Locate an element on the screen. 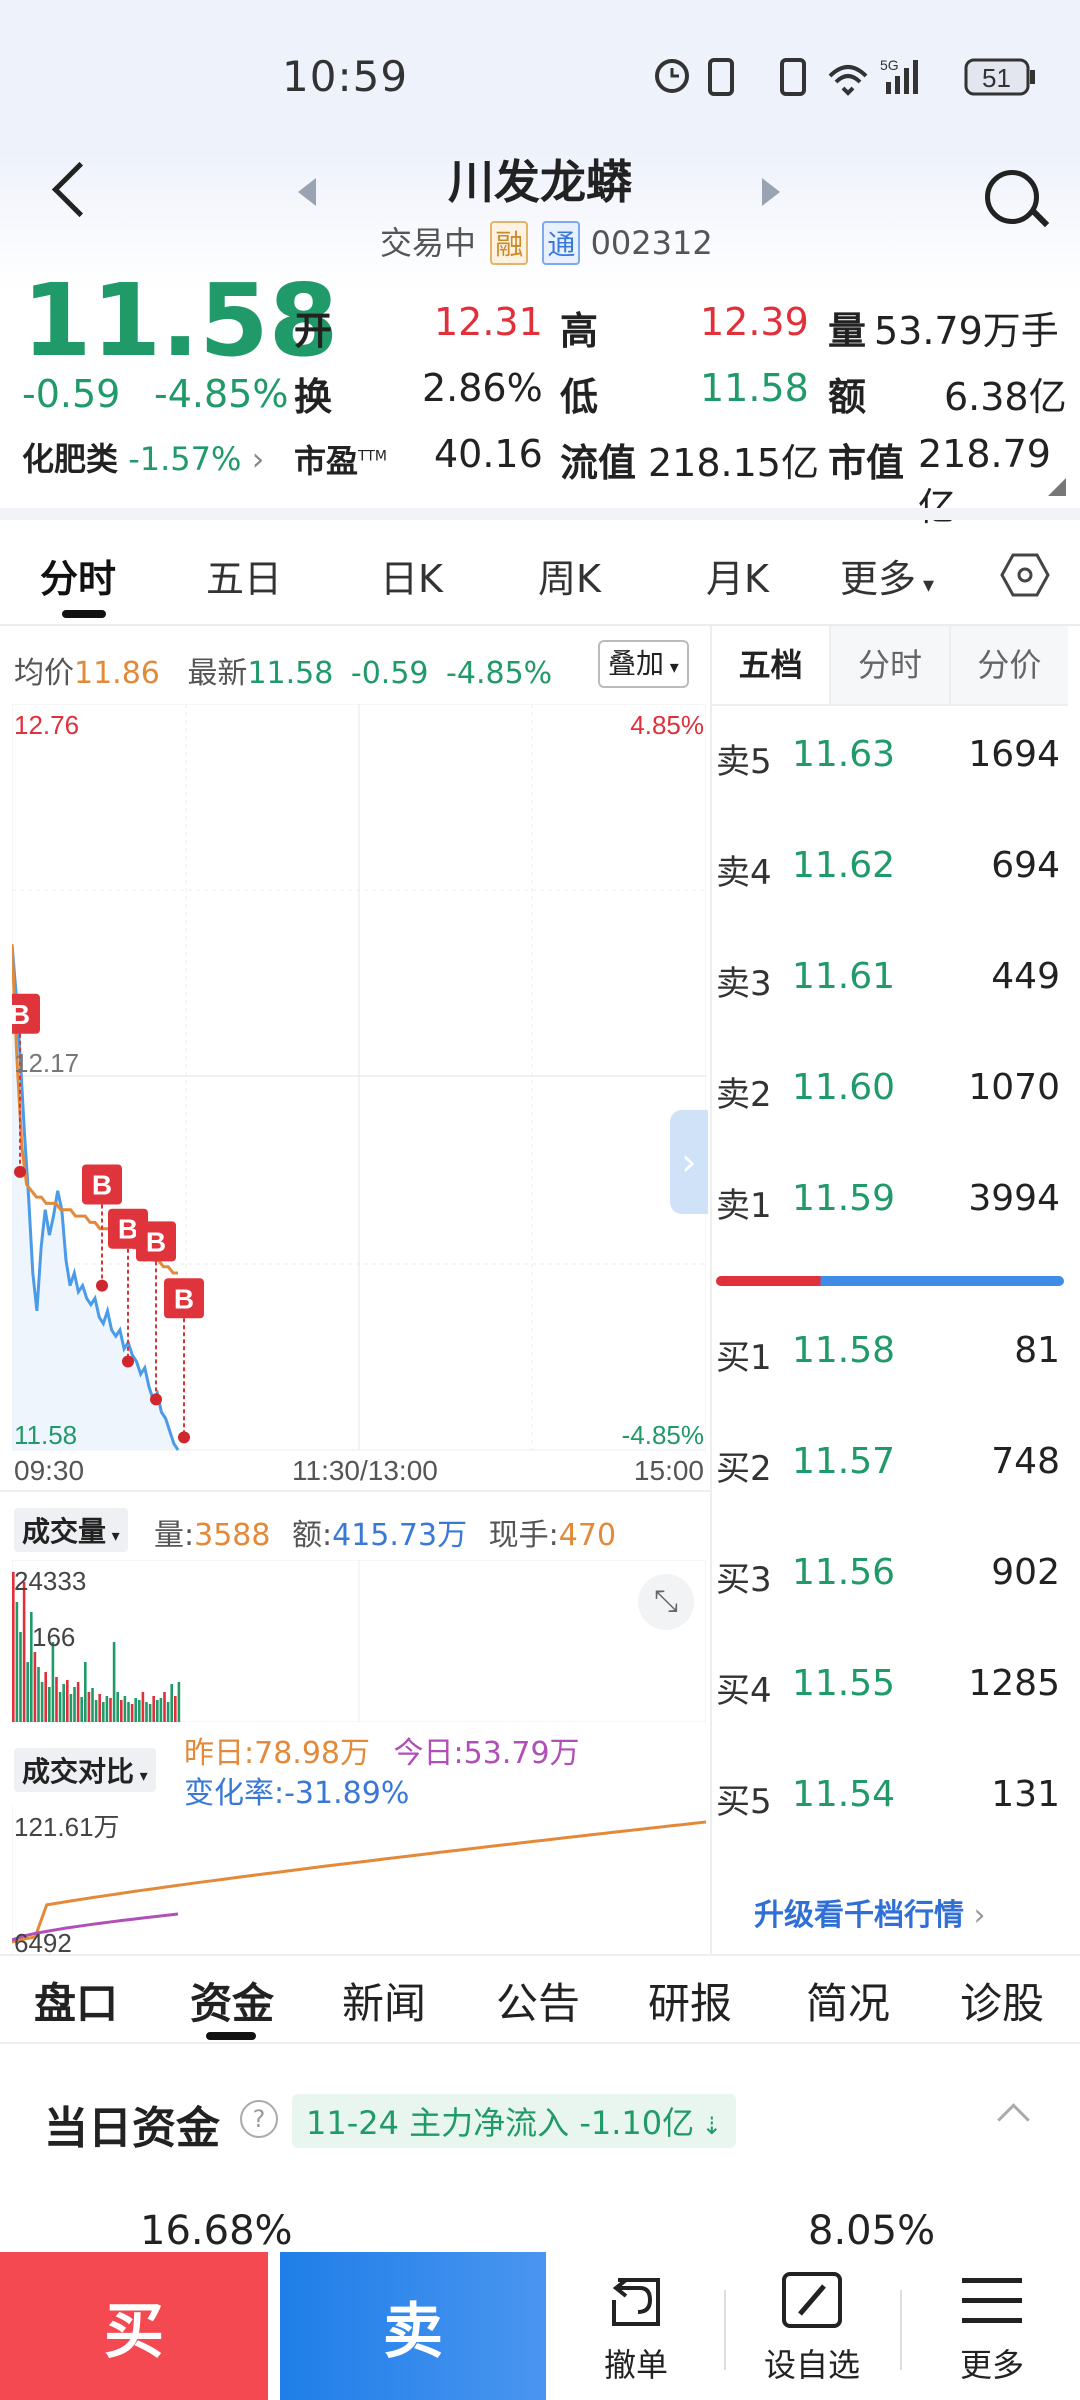  y-top-pct-label: 4.85% is located at coordinates (667, 725).